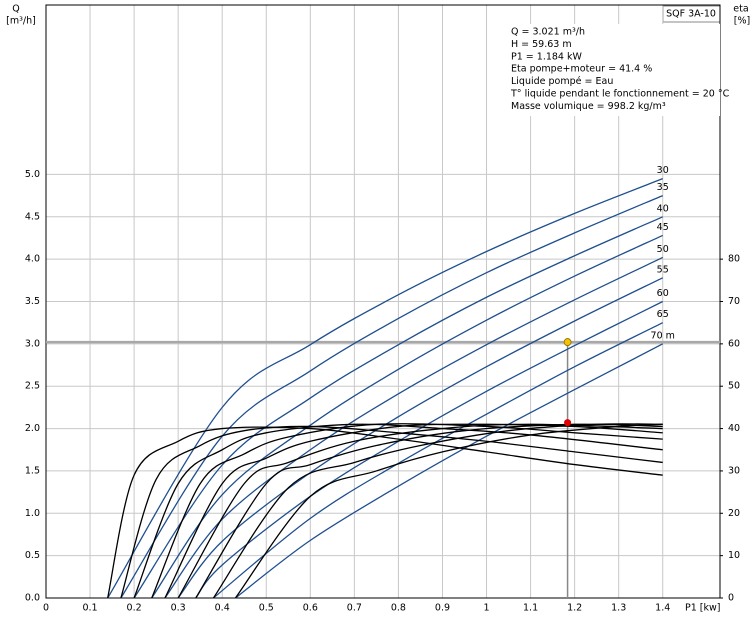  What do you see at coordinates (354, 608) in the screenshot?
I see `x-tick-label: 0.7` at bounding box center [354, 608].